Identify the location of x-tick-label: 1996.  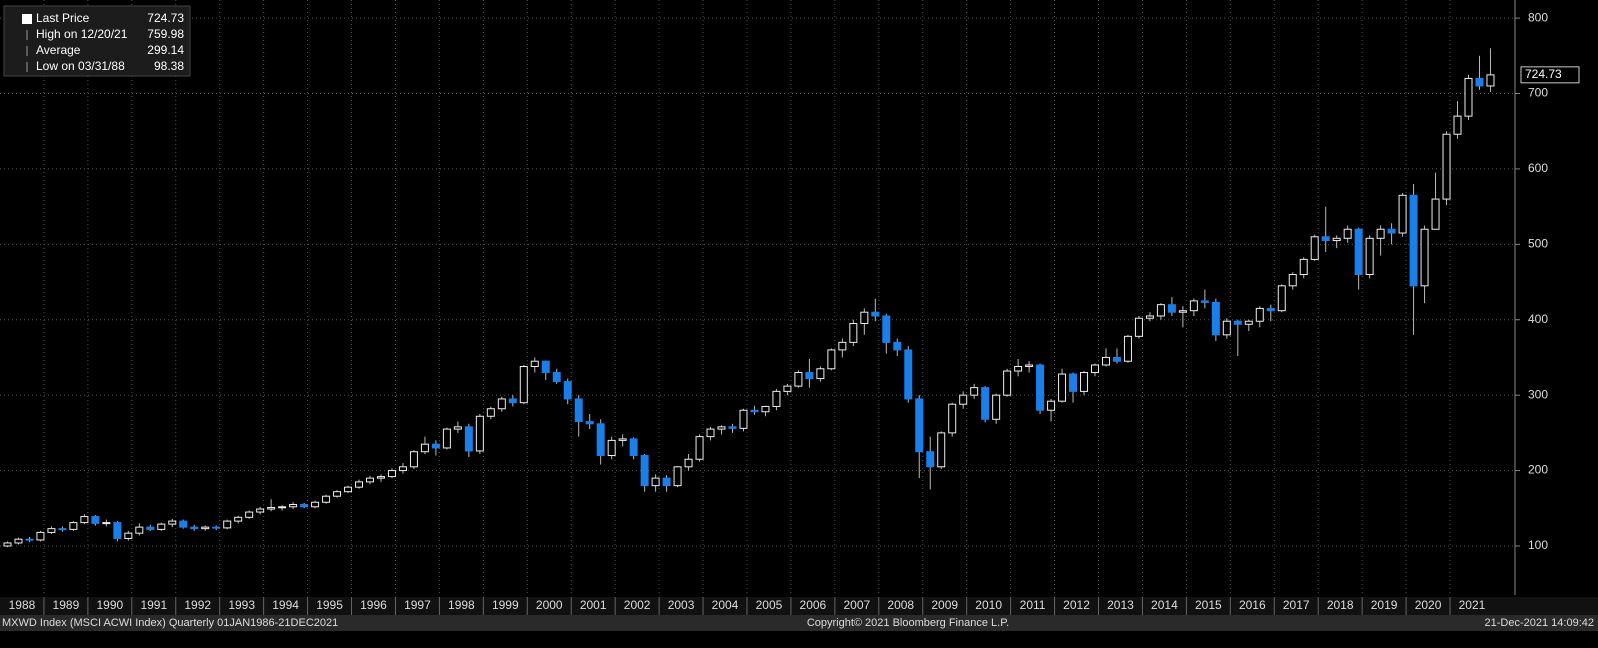
(373, 605).